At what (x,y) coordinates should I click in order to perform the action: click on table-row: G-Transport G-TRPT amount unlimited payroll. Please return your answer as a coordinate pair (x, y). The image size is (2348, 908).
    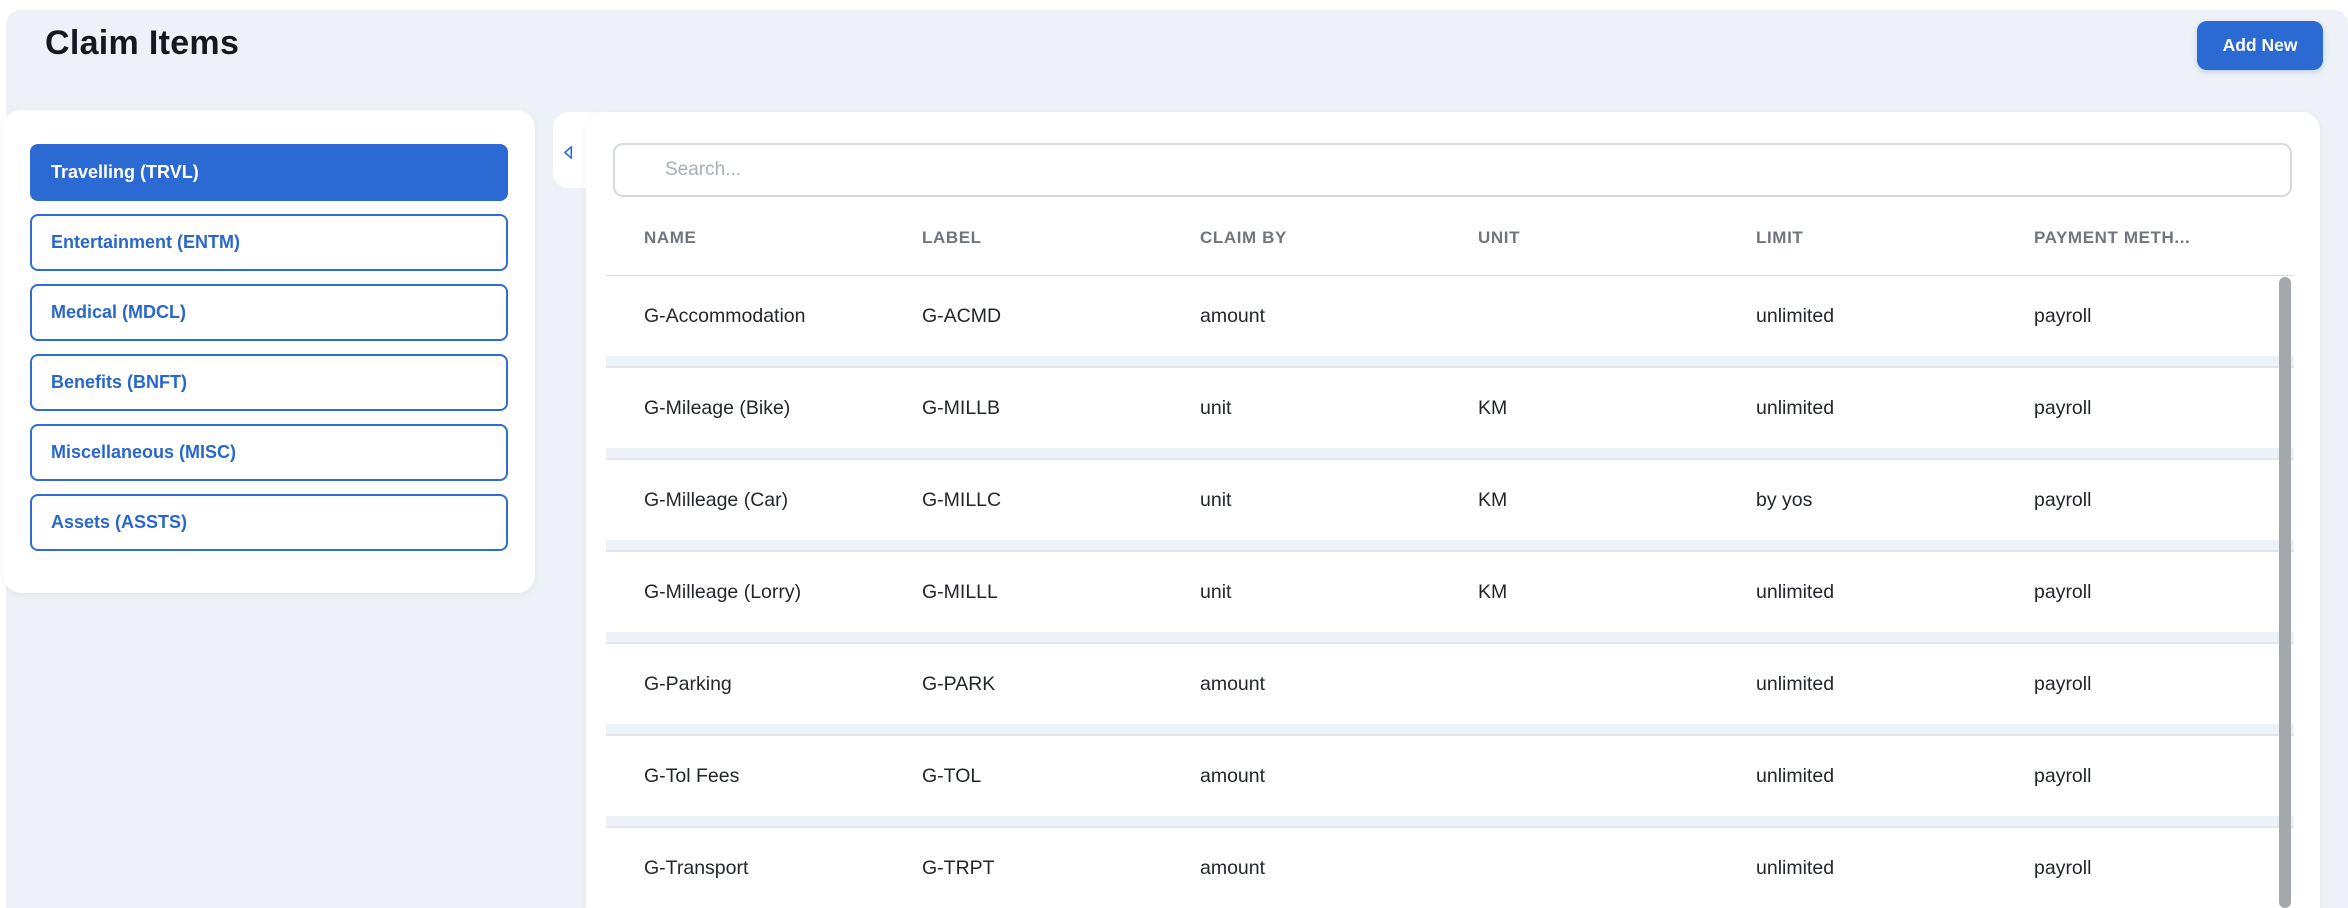
    Looking at the image, I should click on (1450, 868).